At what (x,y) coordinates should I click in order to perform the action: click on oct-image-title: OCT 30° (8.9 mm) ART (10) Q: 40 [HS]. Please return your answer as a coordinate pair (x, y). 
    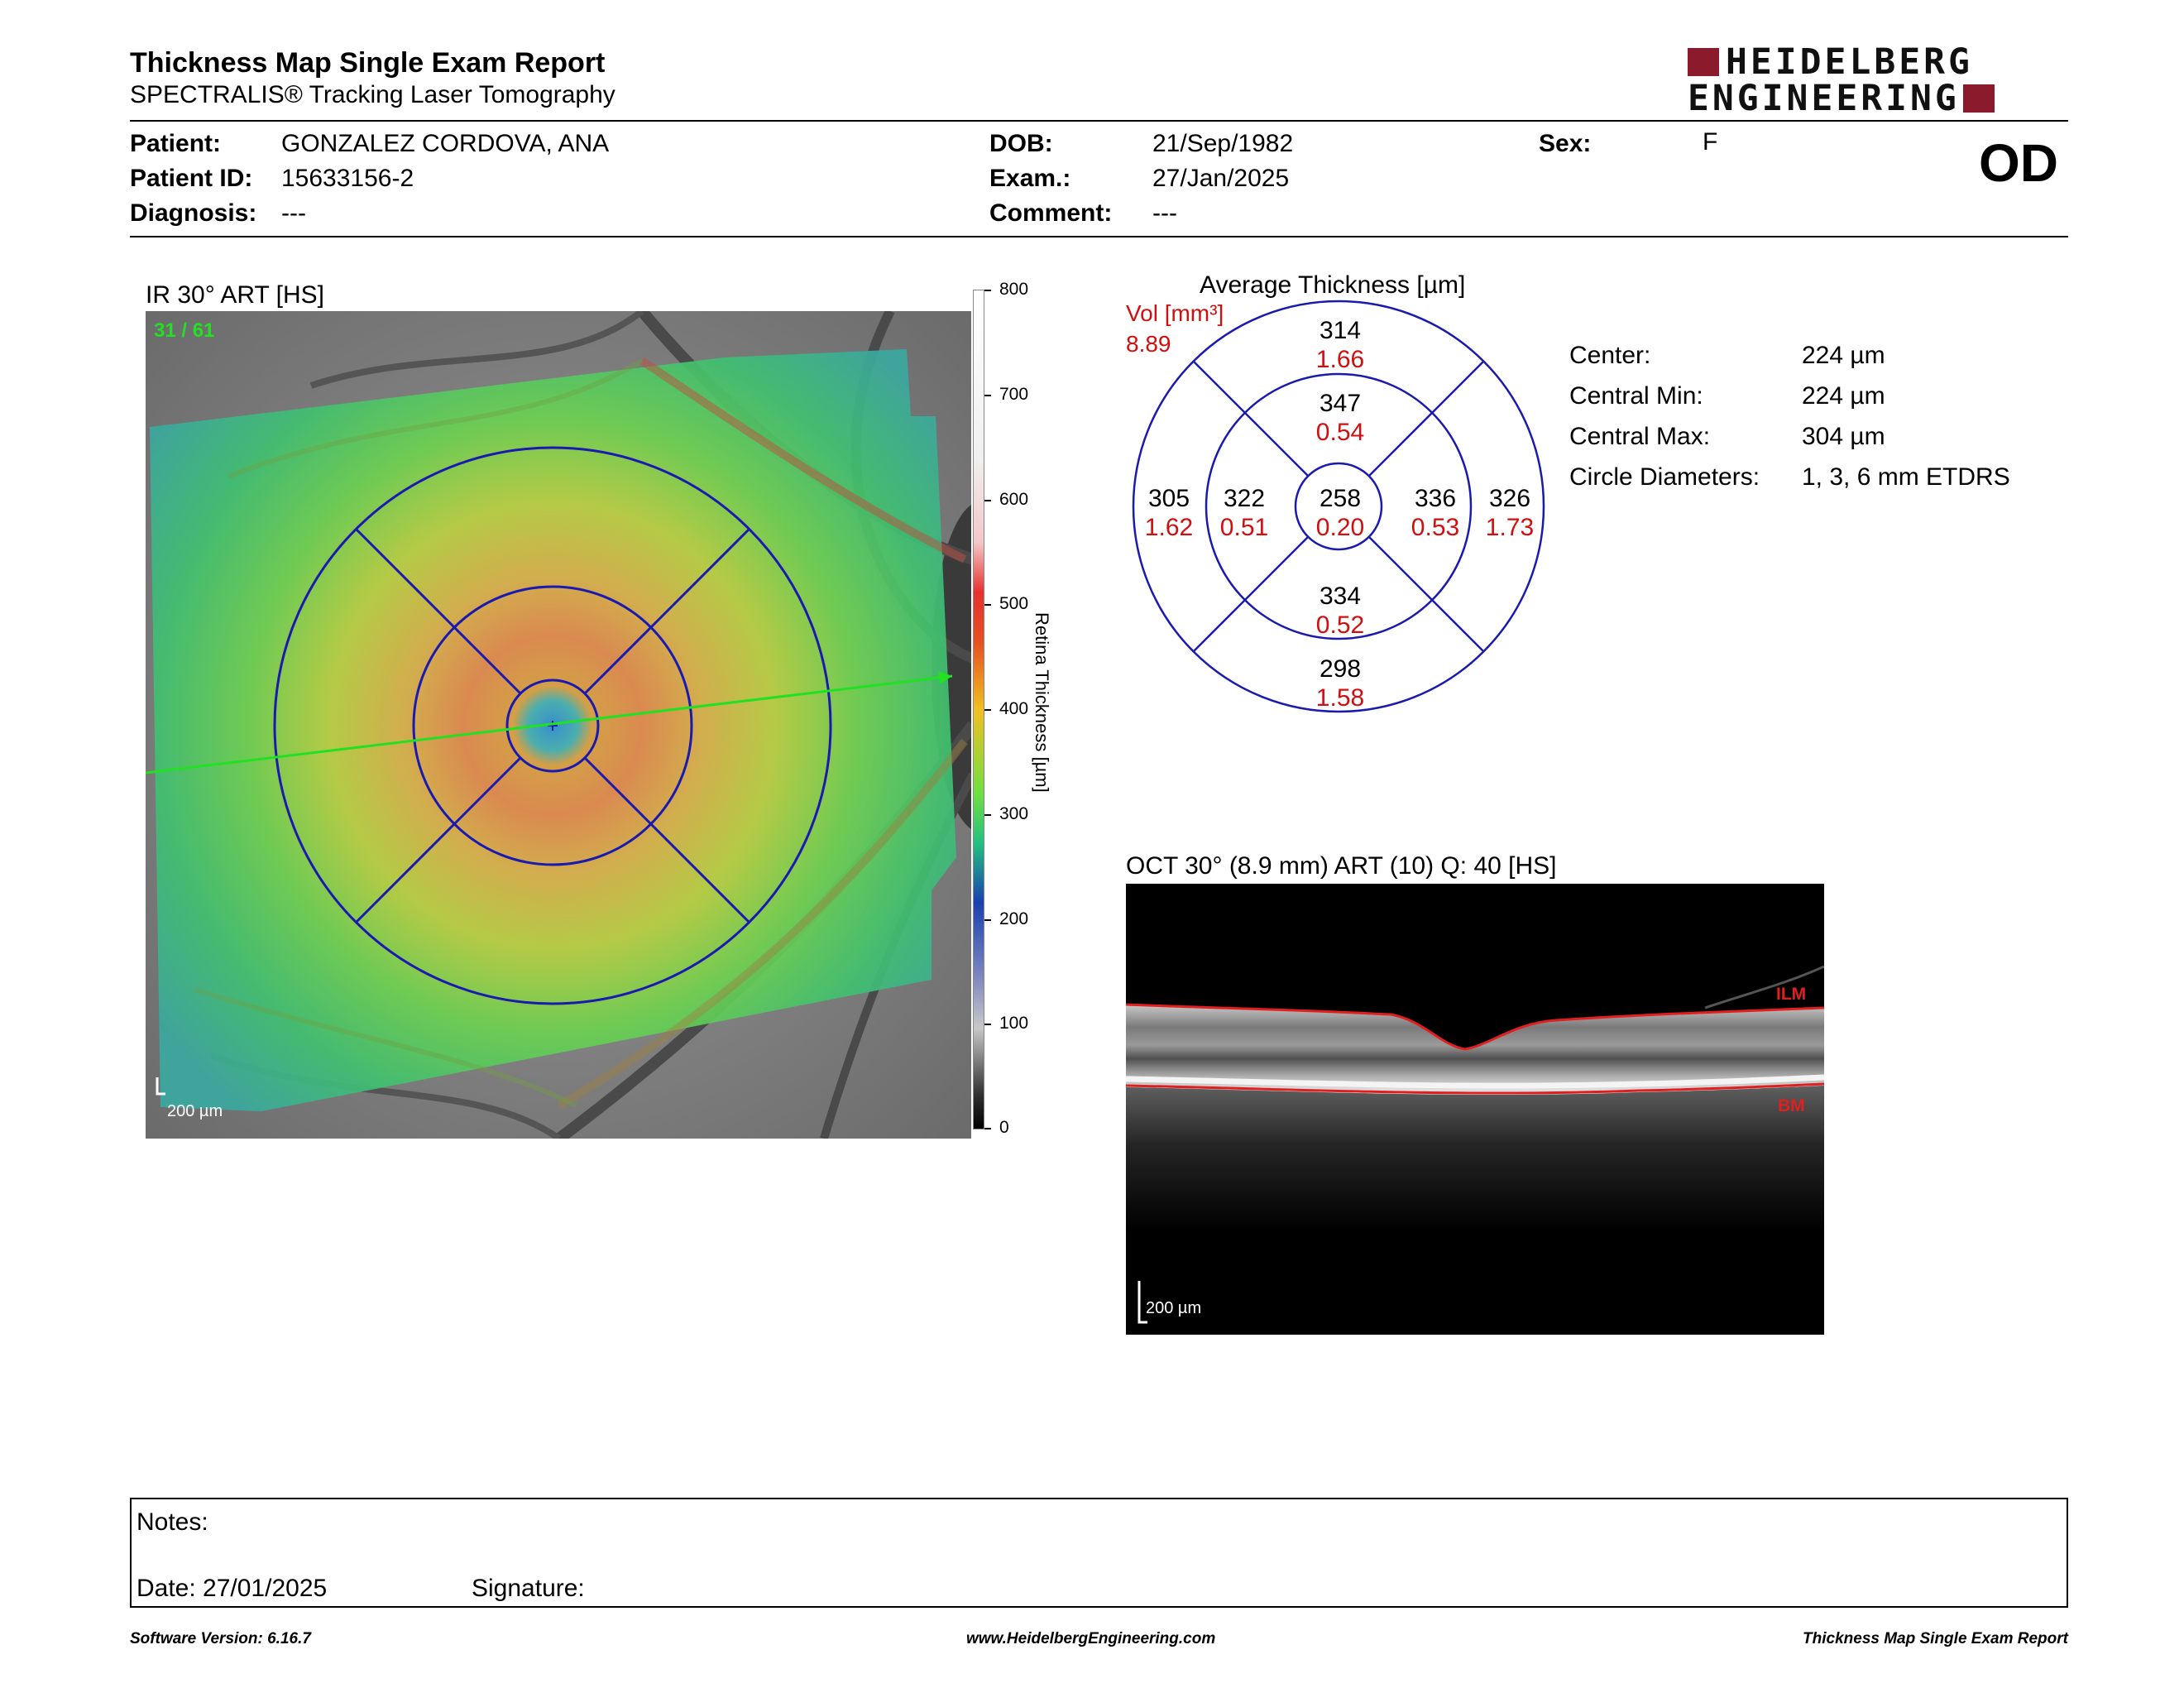
    Looking at the image, I should click on (1341, 866).